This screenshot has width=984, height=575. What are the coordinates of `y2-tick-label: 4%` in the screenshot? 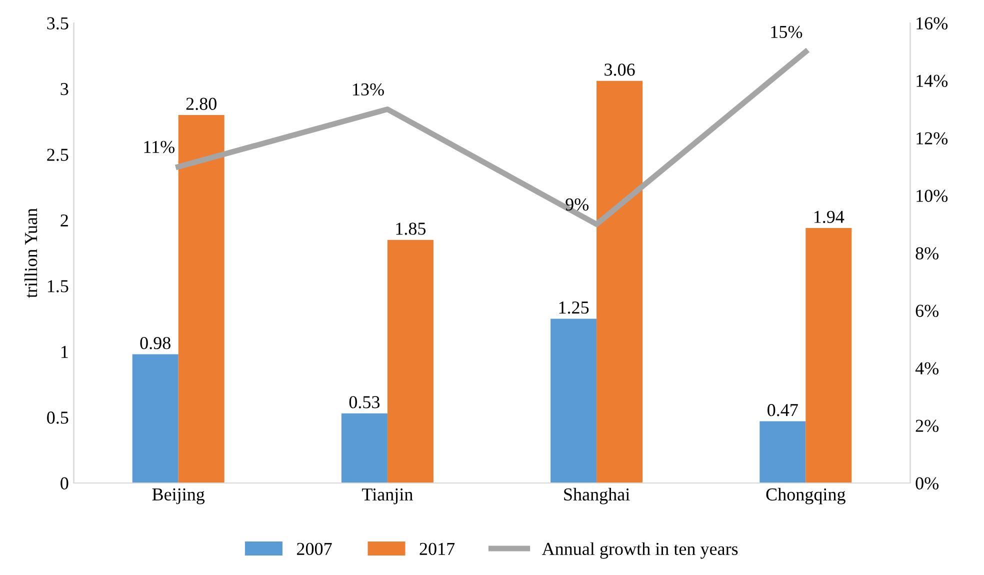 It's located at (927, 368).